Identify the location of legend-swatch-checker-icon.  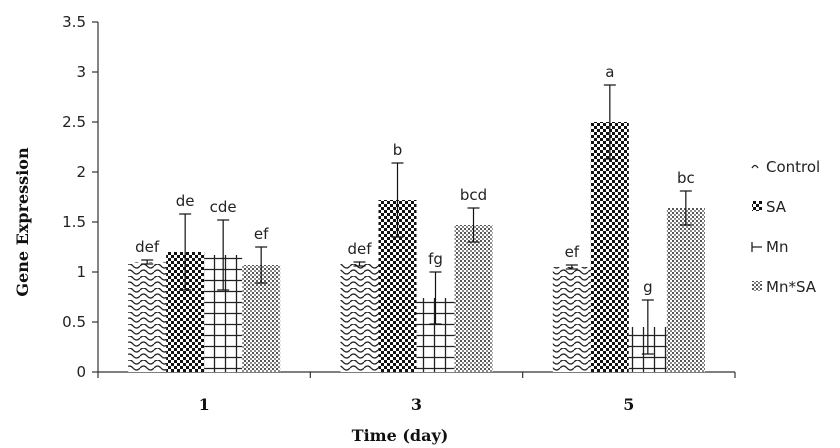
(757, 206).